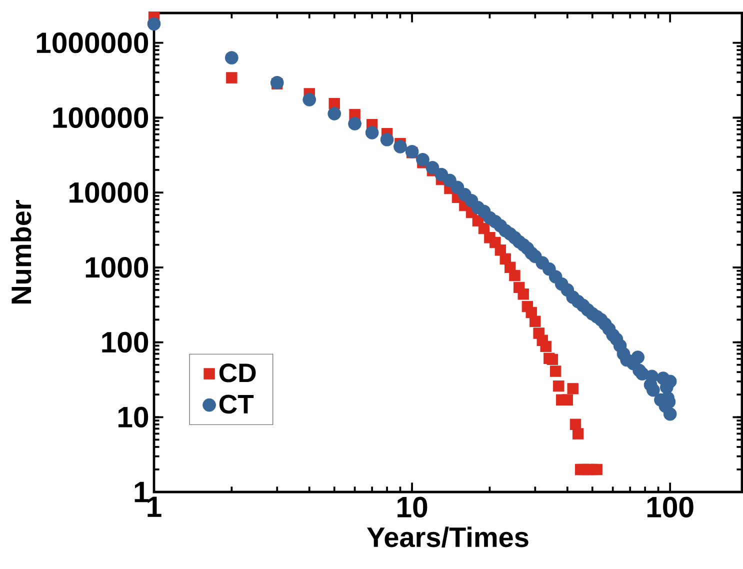  What do you see at coordinates (21, 252) in the screenshot?
I see `y-axis-title: Number` at bounding box center [21, 252].